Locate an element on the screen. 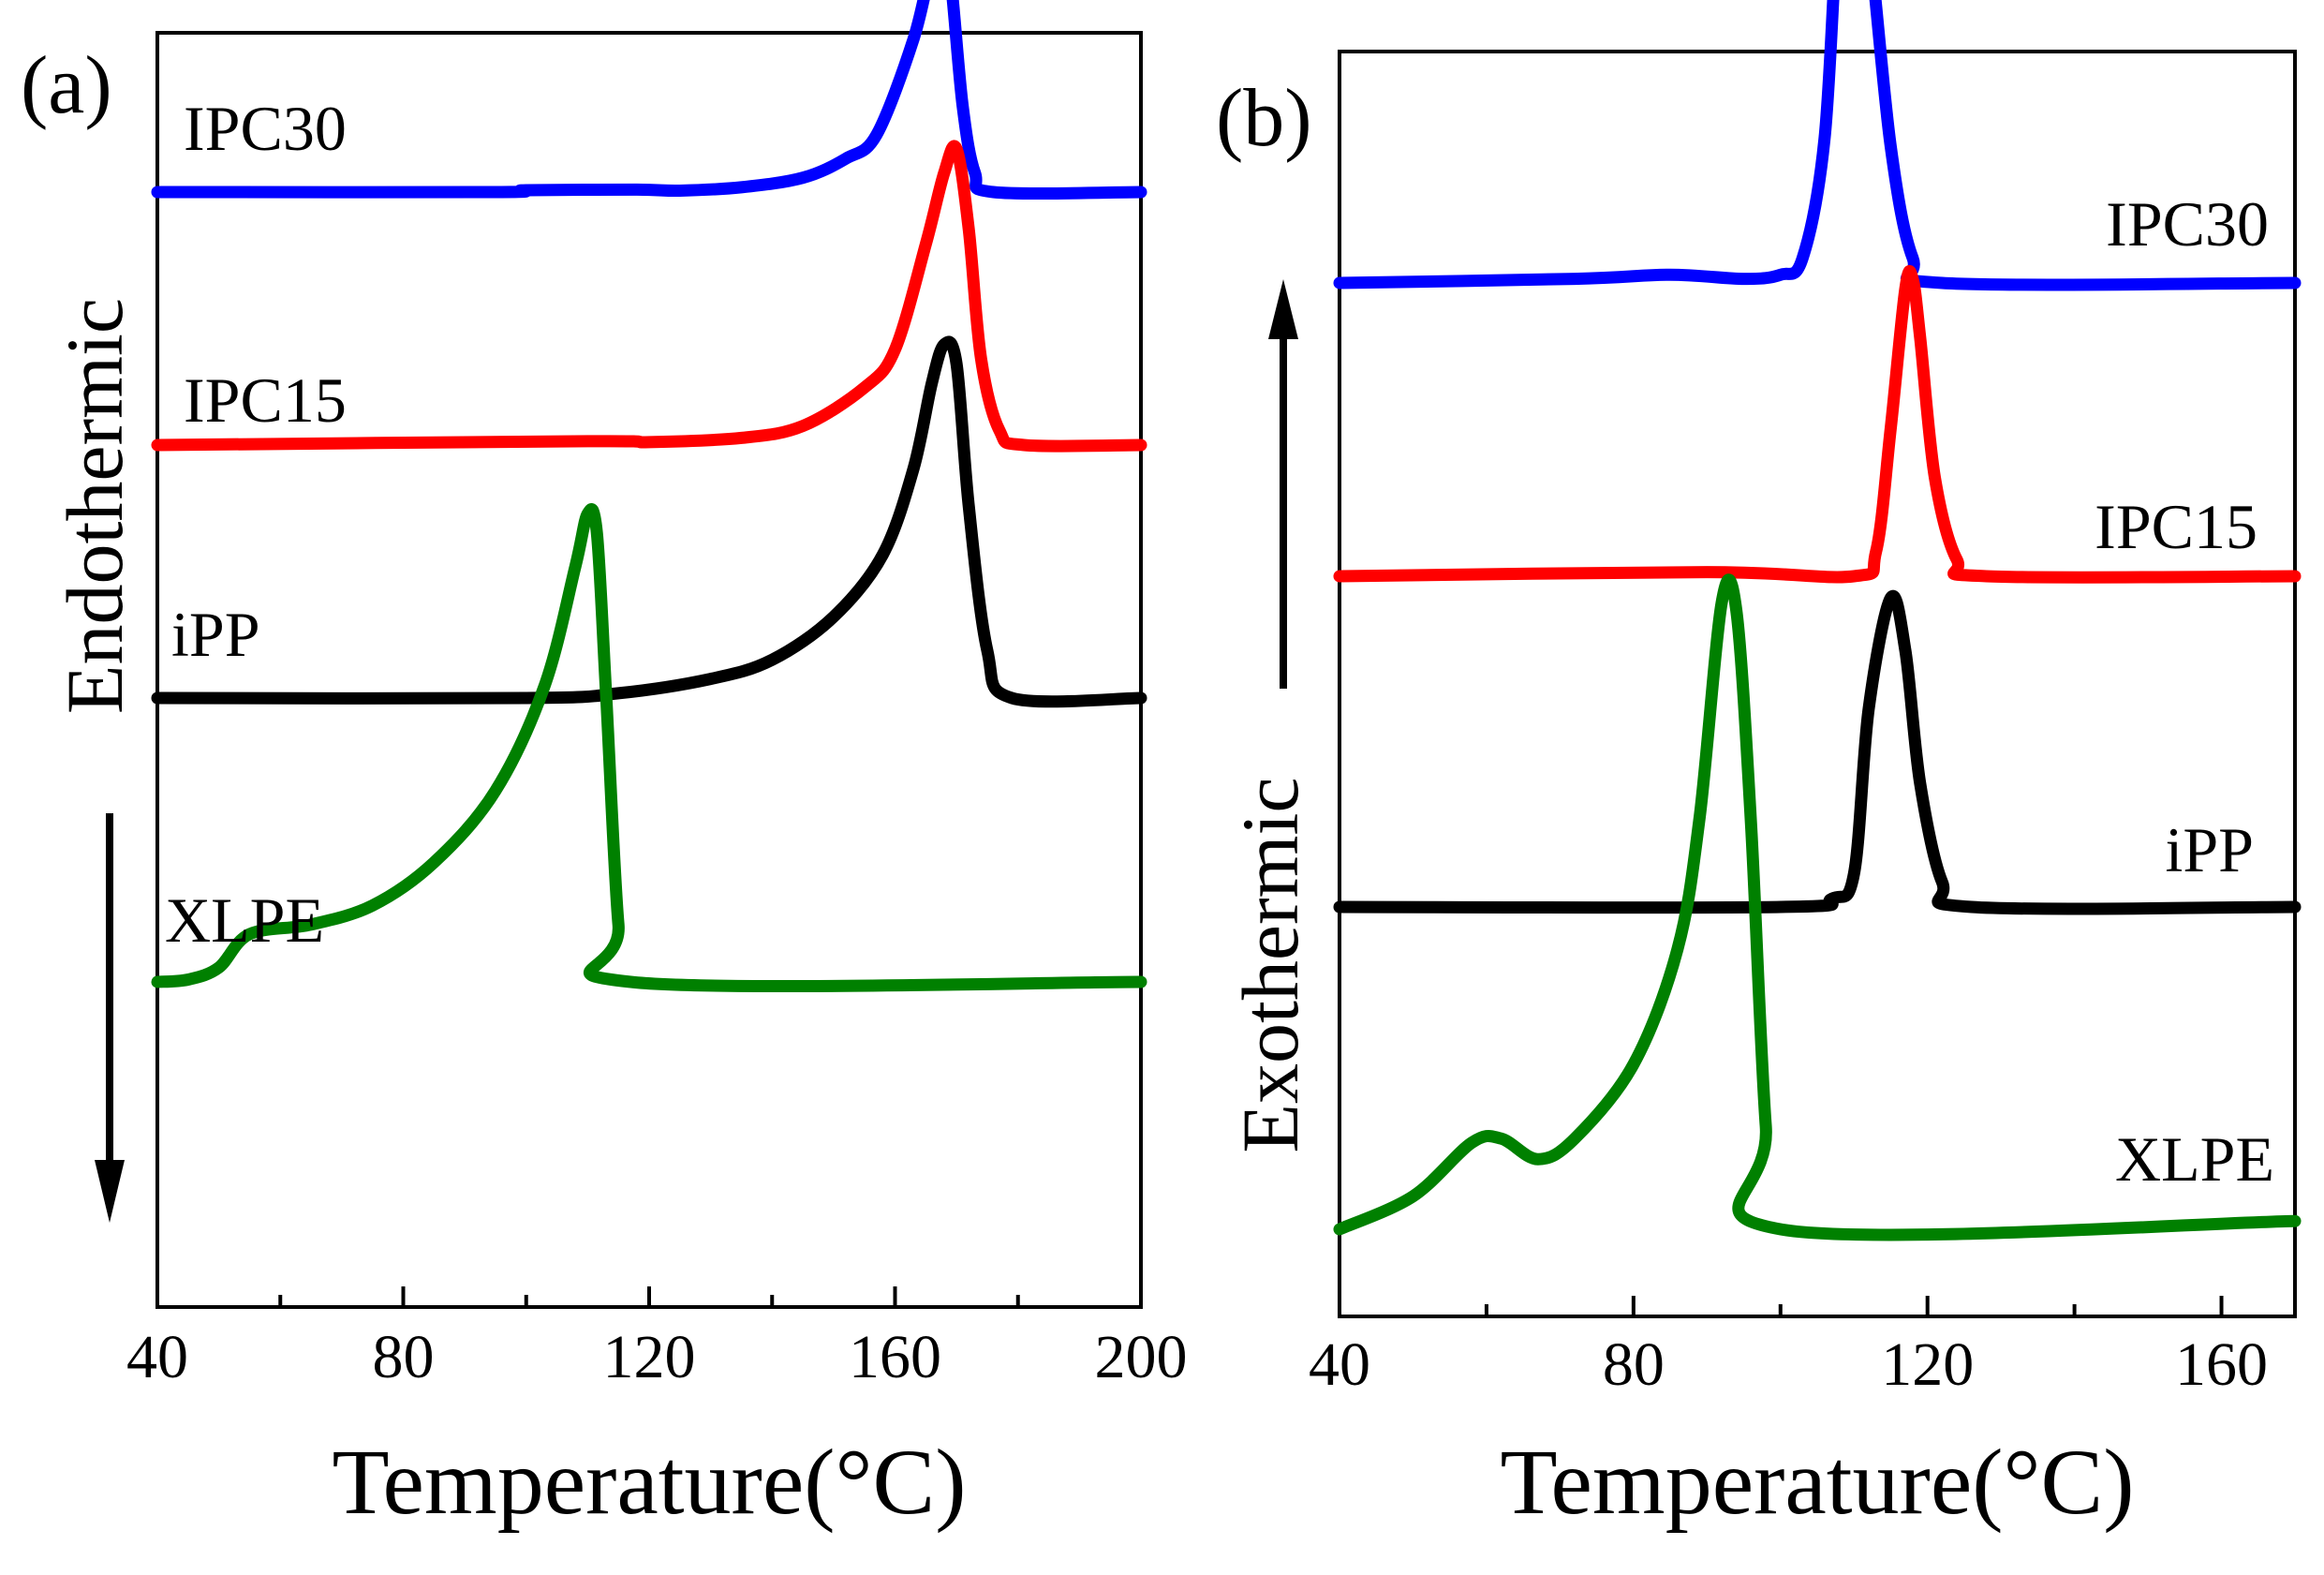 Image resolution: width=2324 pixels, height=1575 pixels. panel-a-ylabel: Endothermic is located at coordinates (95, 506).